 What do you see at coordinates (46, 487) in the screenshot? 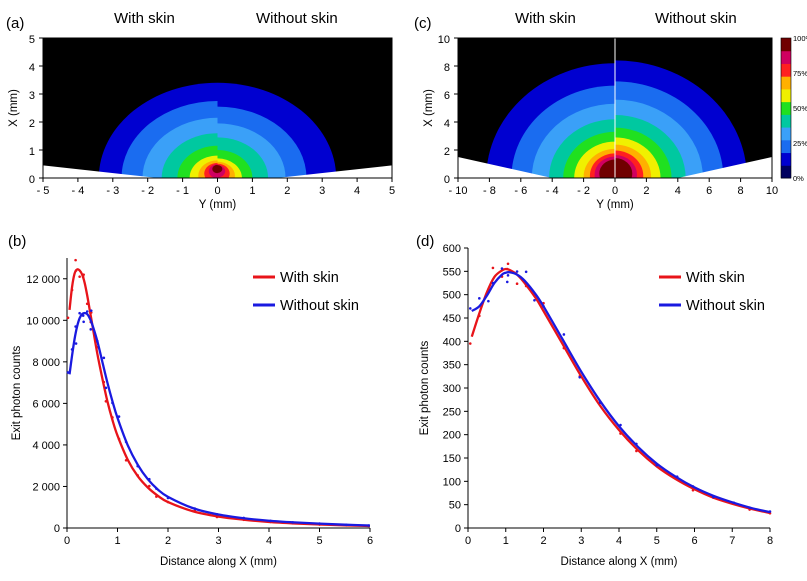
I see `y-tick-label-b: 2 000` at bounding box center [46, 487].